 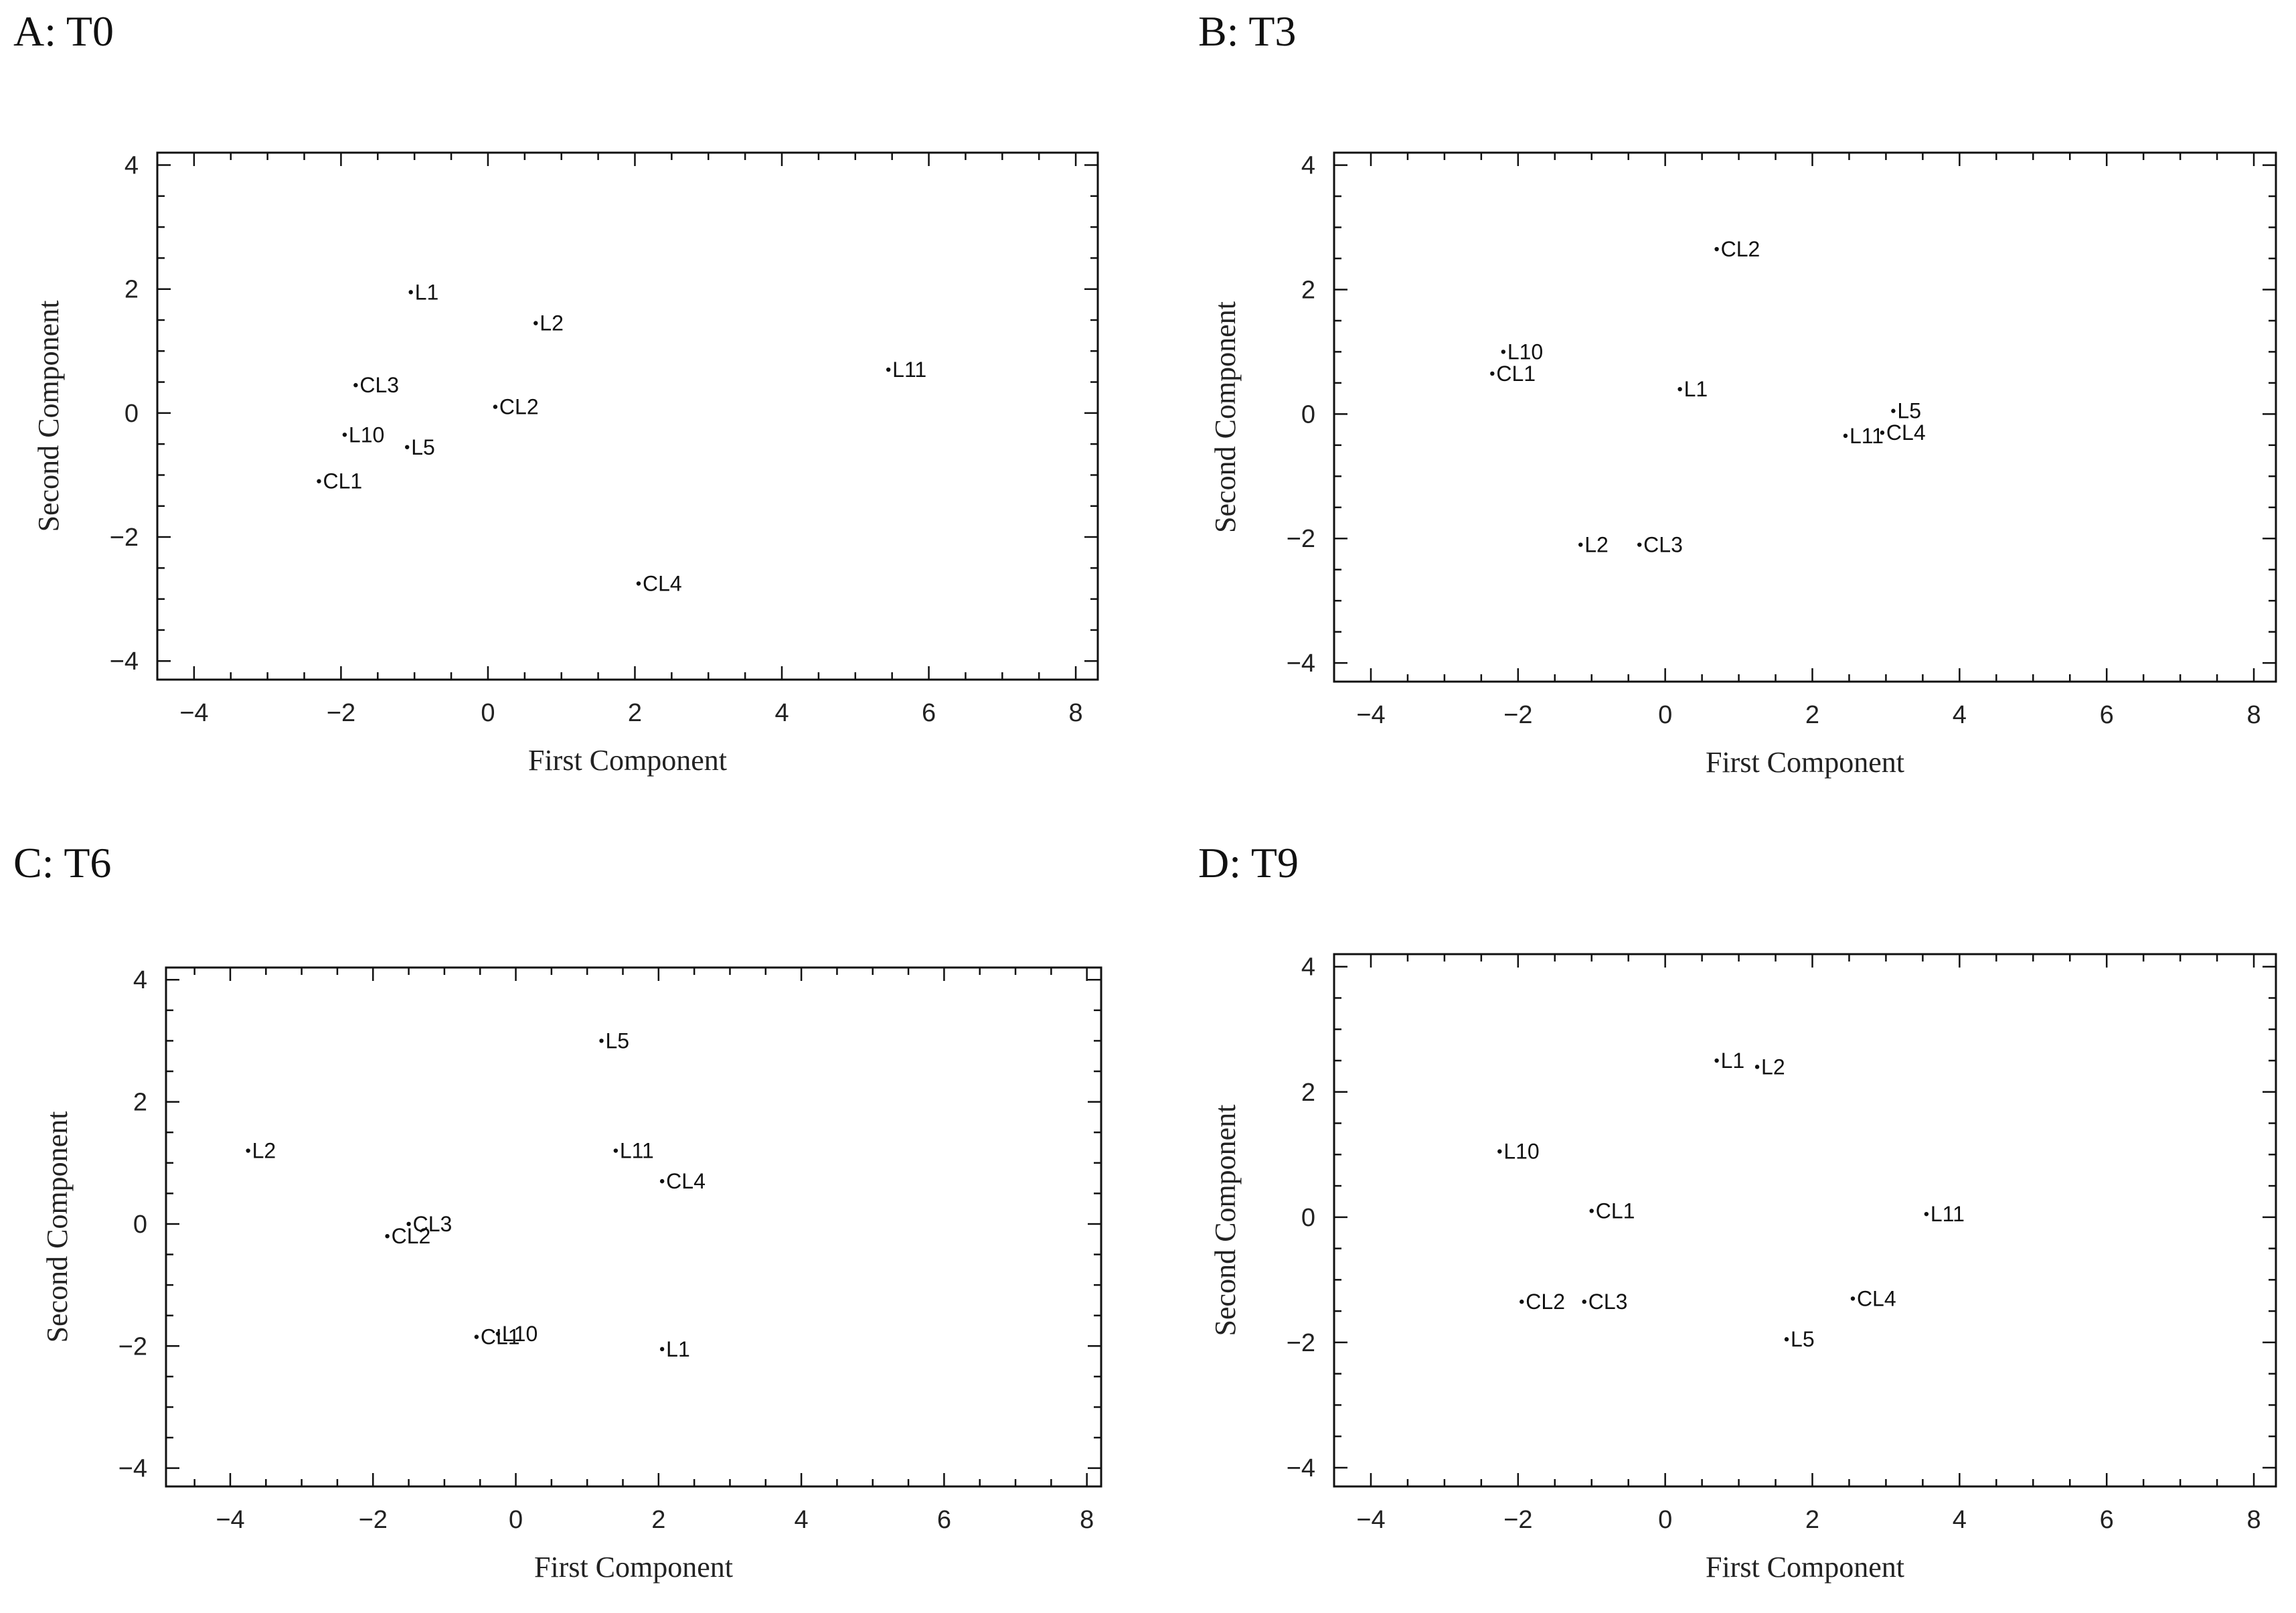 What do you see at coordinates (1584, 1301) in the screenshot?
I see `point-cl3` at bounding box center [1584, 1301].